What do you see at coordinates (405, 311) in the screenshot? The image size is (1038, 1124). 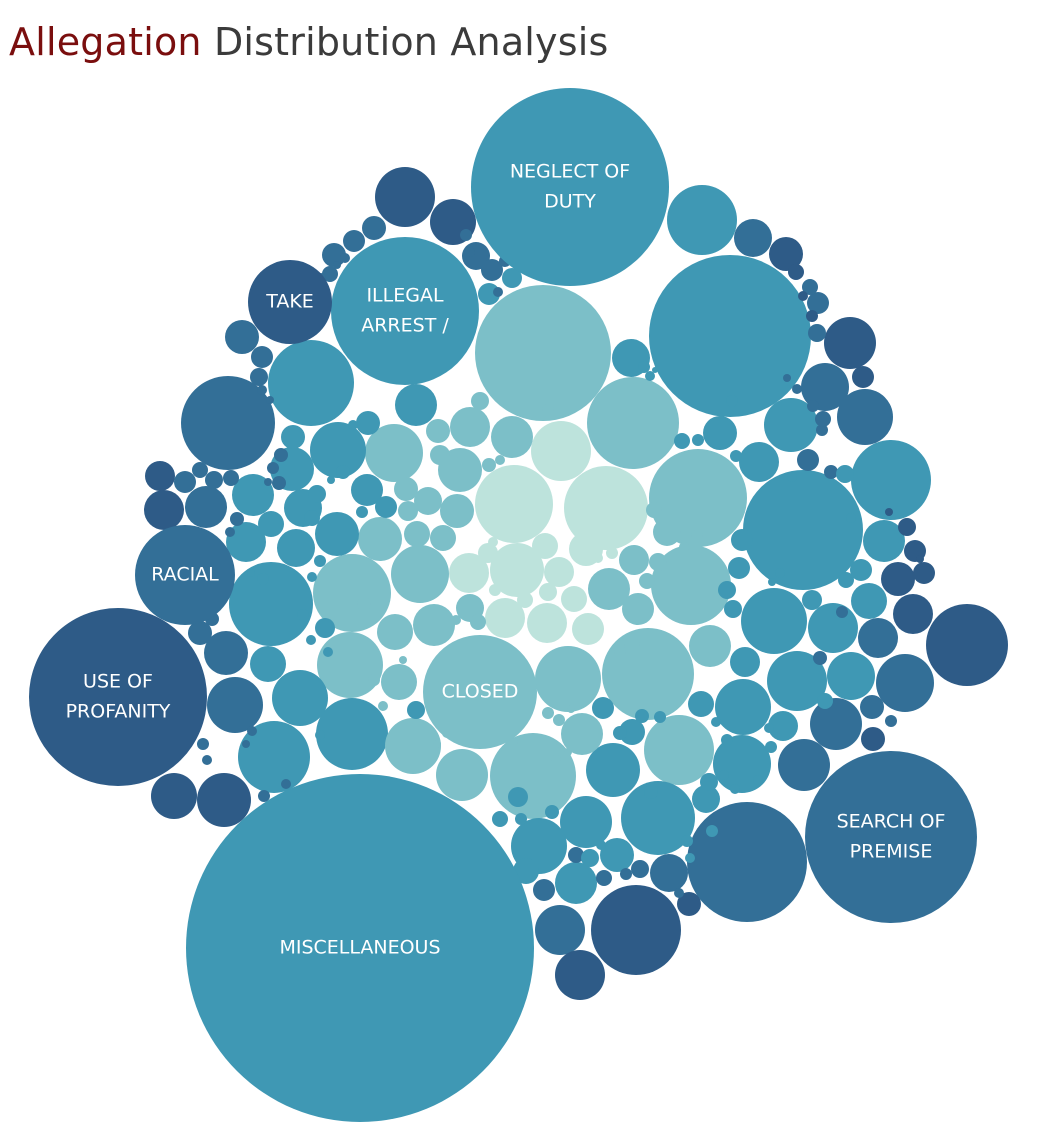 I see `bubble-illegal-arrest` at bounding box center [405, 311].